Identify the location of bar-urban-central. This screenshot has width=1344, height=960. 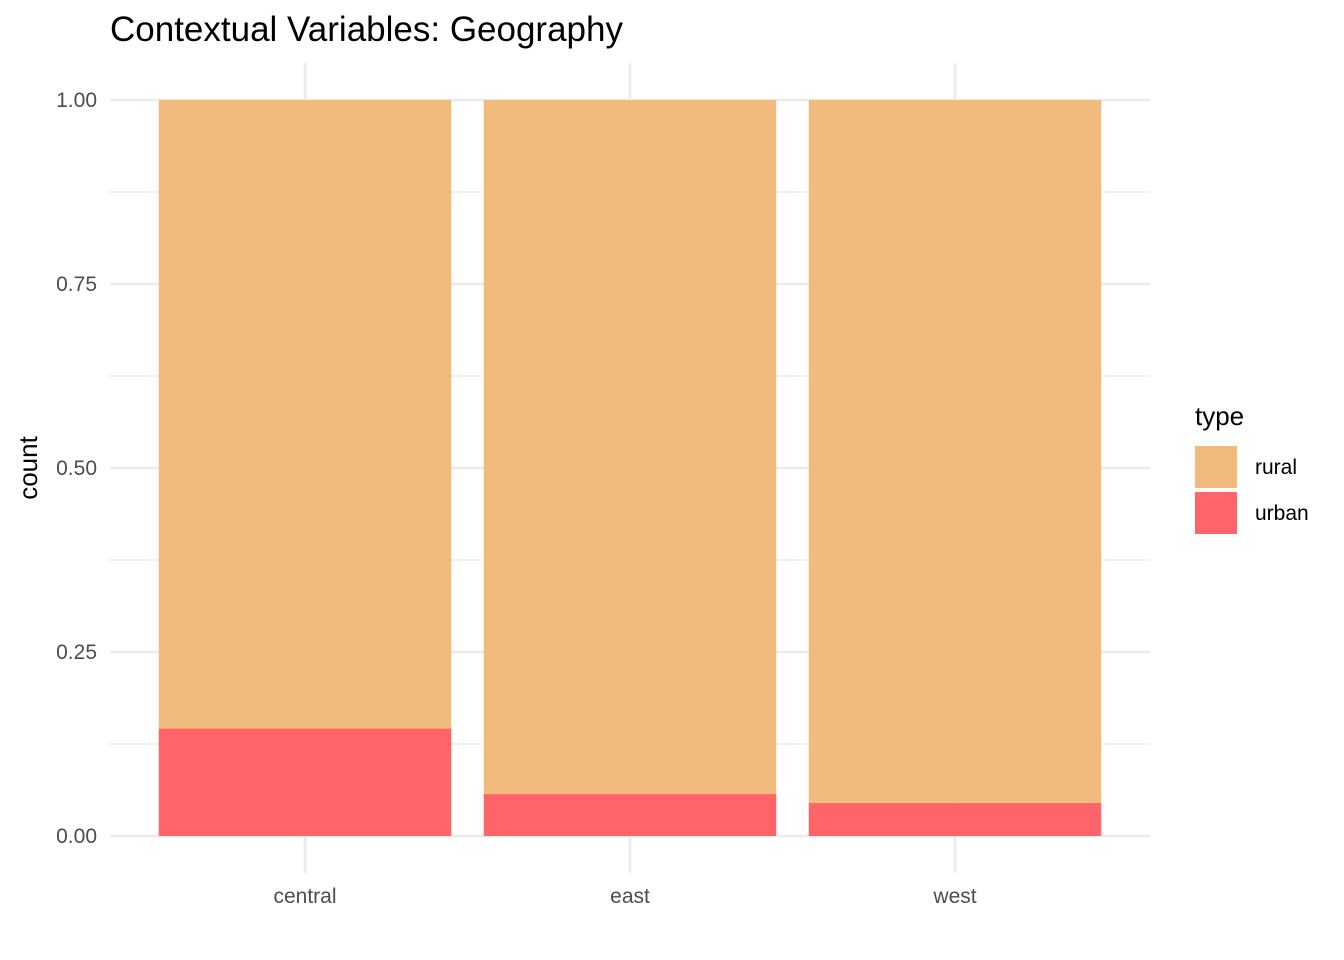
(305, 782).